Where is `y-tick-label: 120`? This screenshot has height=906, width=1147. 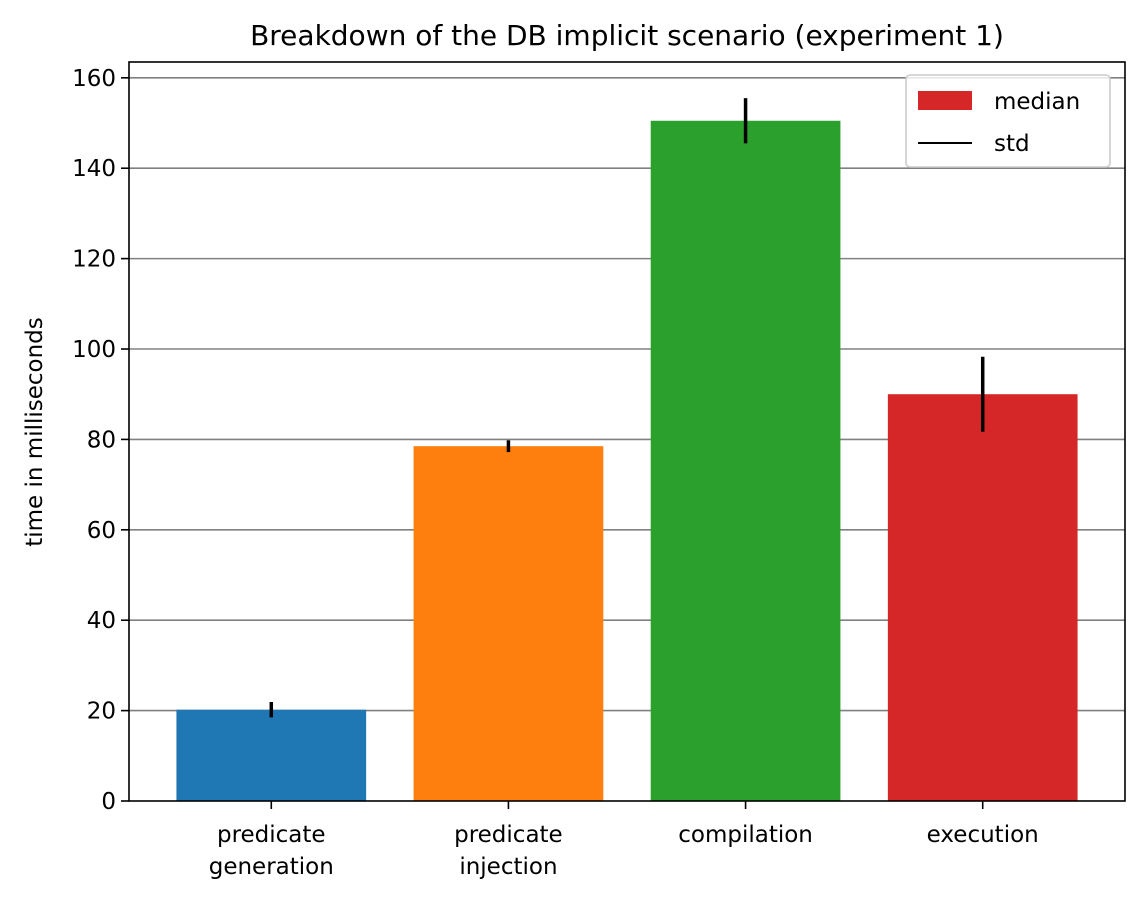 y-tick-label: 120 is located at coordinates (94, 260).